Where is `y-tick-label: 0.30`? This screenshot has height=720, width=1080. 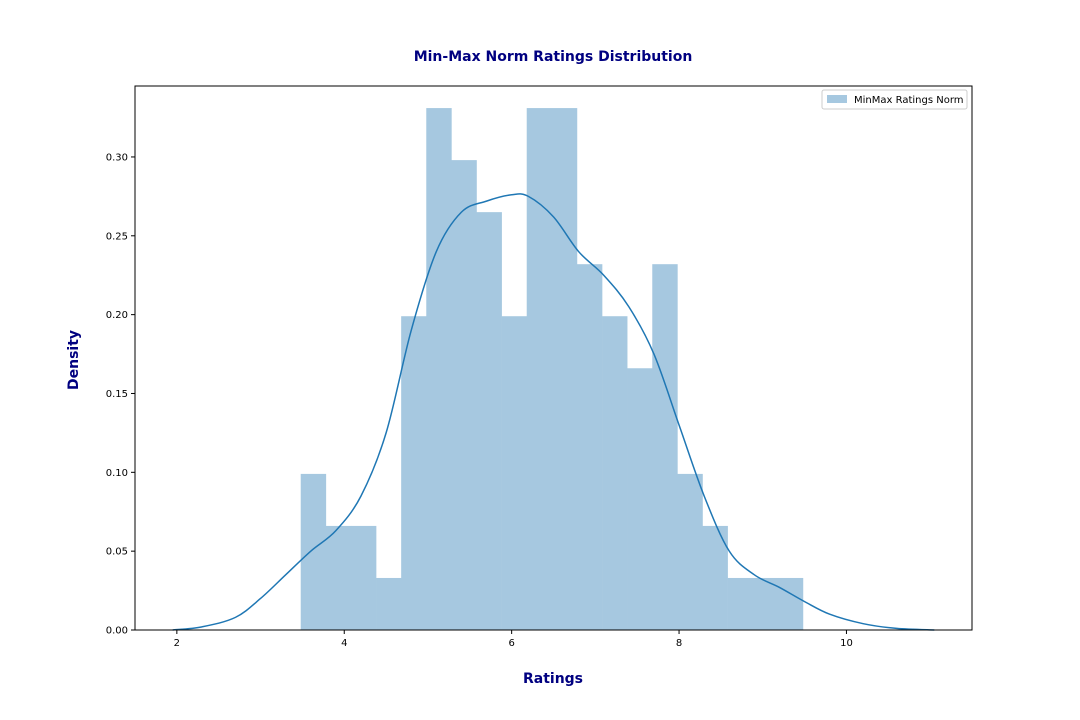 y-tick-label: 0.30 is located at coordinates (117, 157).